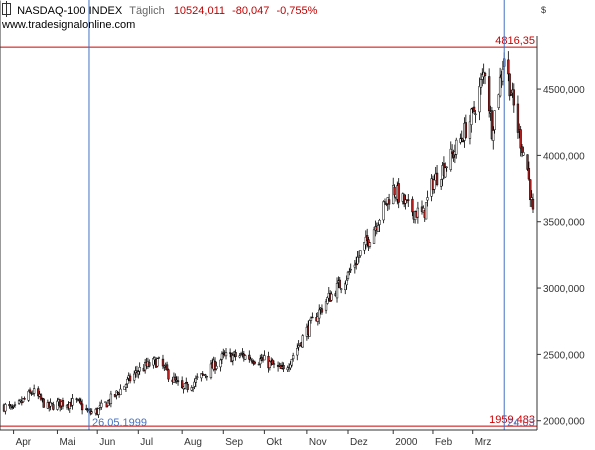 This screenshot has width=595, height=450. Describe the element at coordinates (234, 442) in the screenshot. I see `x-tick-label: Sep` at that location.